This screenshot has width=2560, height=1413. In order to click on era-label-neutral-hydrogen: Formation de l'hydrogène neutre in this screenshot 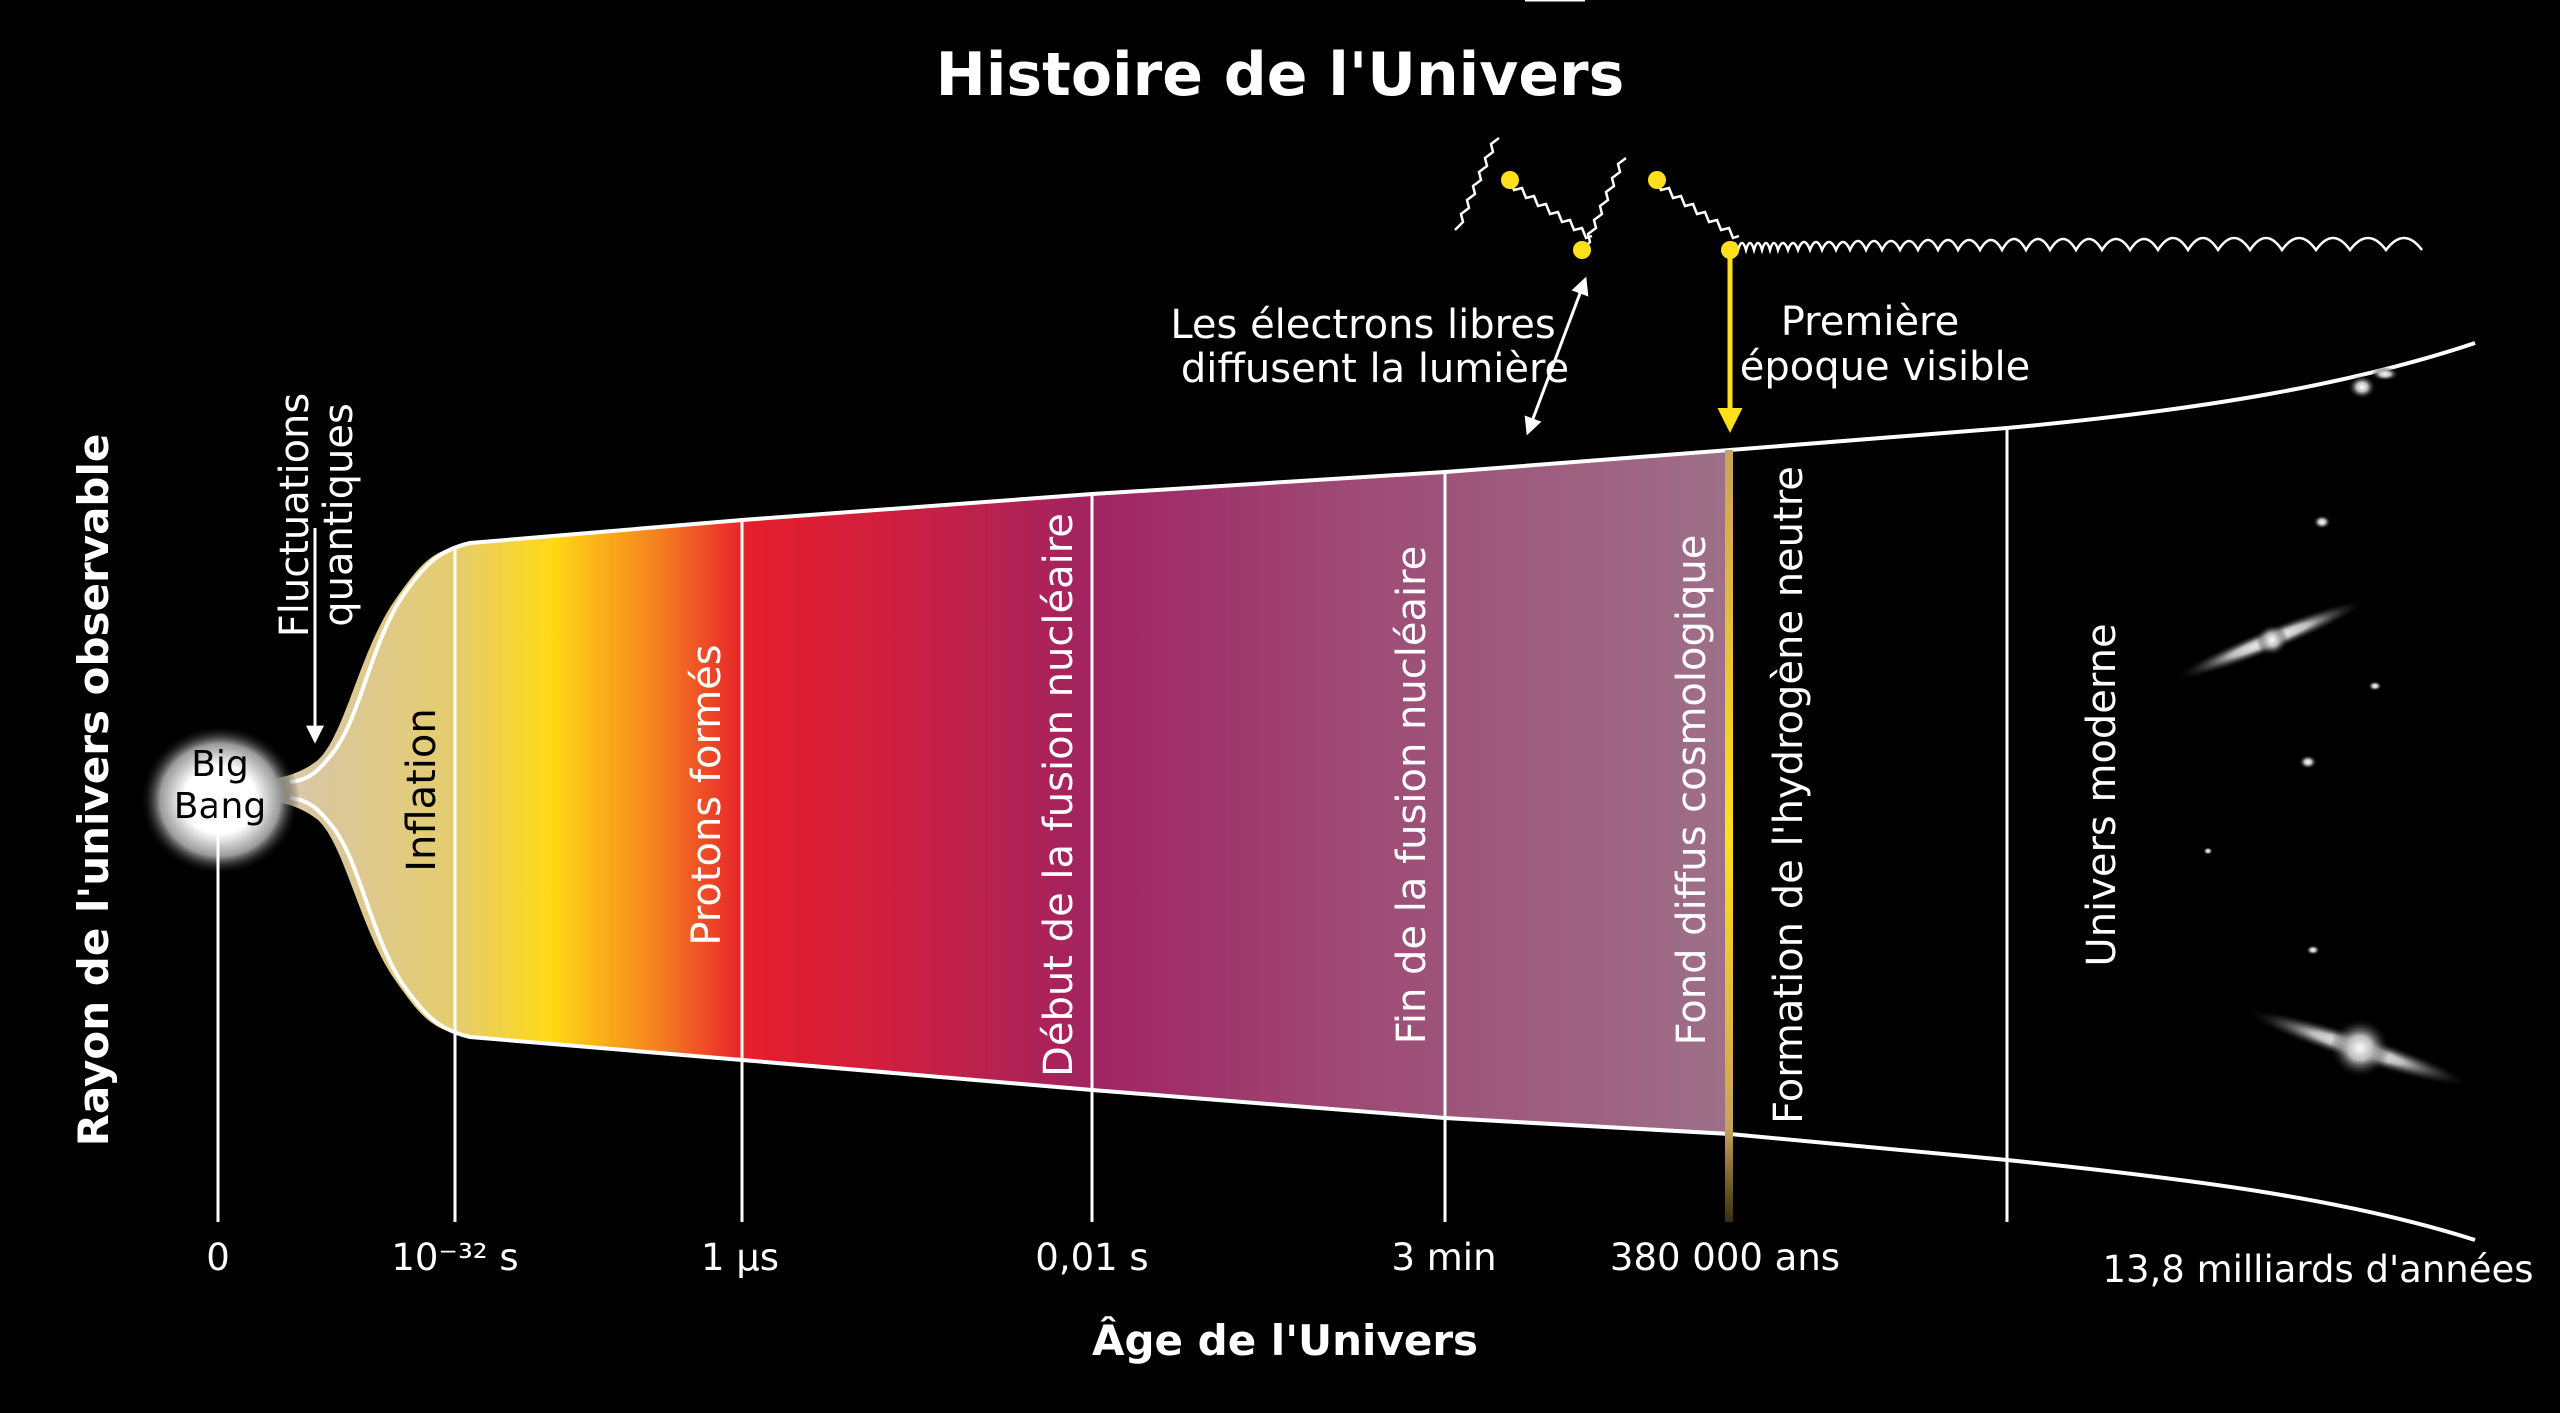, I will do `click(1789, 795)`.